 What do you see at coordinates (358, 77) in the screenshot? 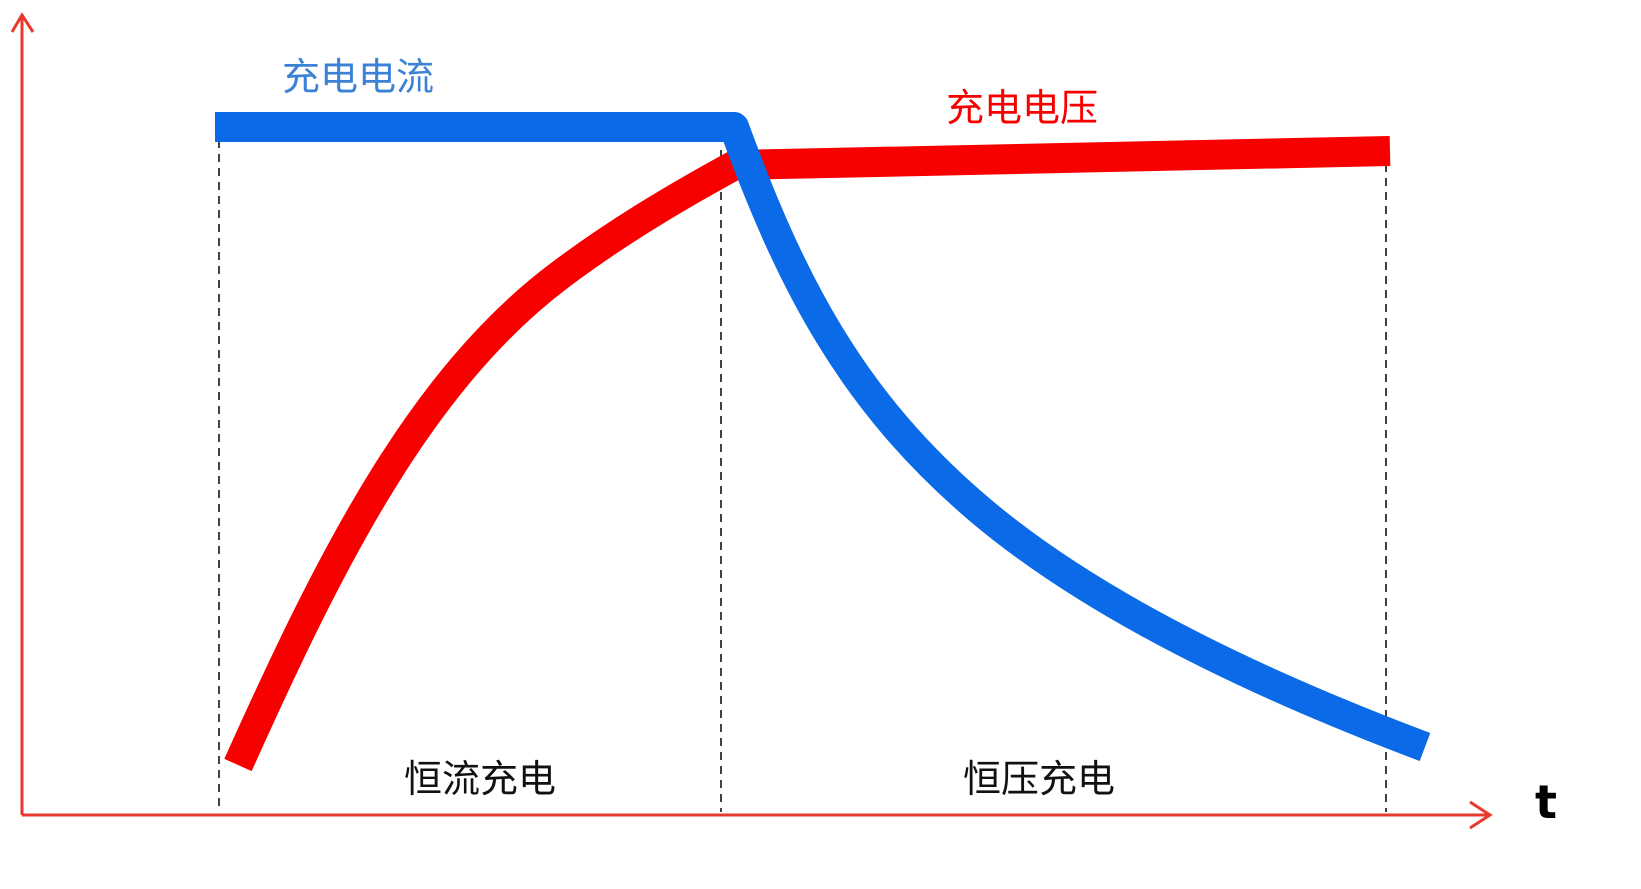
I see `current-label: 充电电流` at bounding box center [358, 77].